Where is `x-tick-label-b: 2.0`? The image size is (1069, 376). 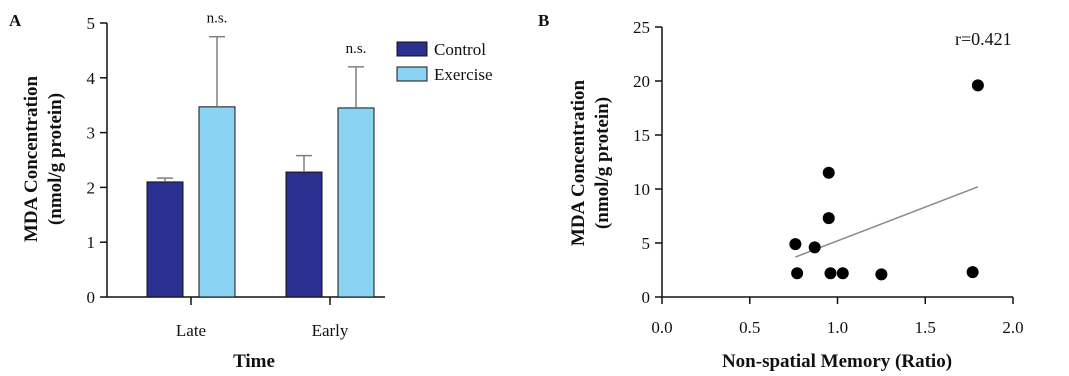 x-tick-label-b: 2.0 is located at coordinates (1012, 327).